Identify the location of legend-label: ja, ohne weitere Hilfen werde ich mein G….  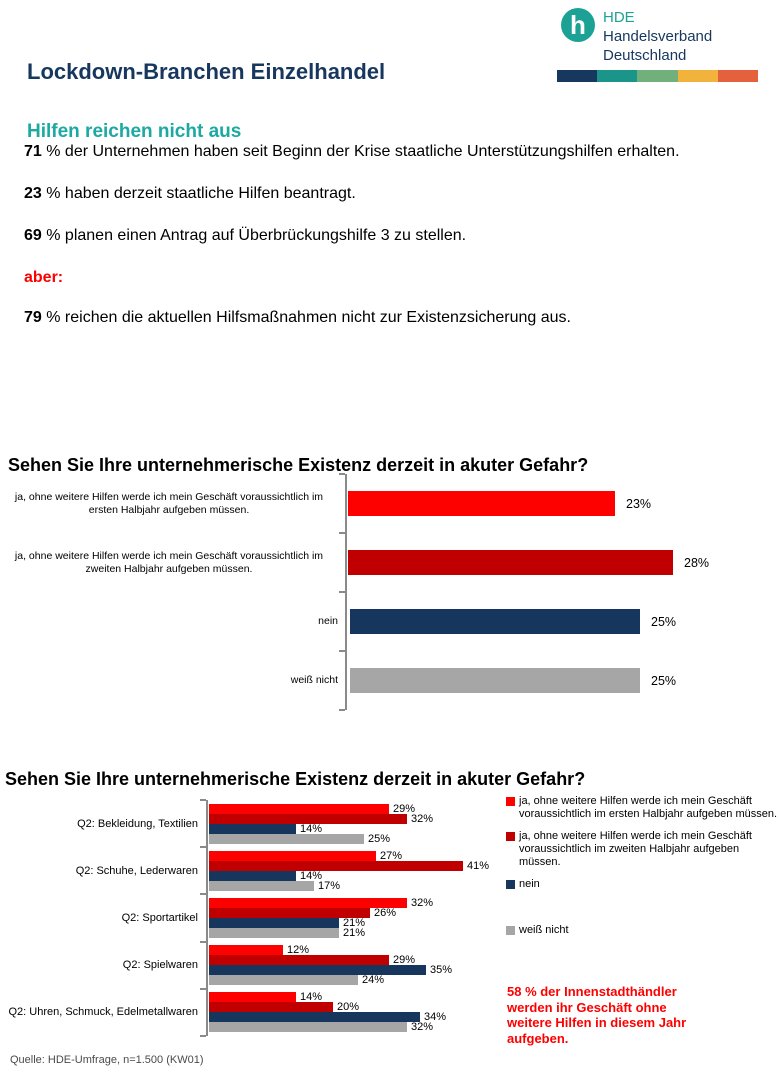
(648, 807).